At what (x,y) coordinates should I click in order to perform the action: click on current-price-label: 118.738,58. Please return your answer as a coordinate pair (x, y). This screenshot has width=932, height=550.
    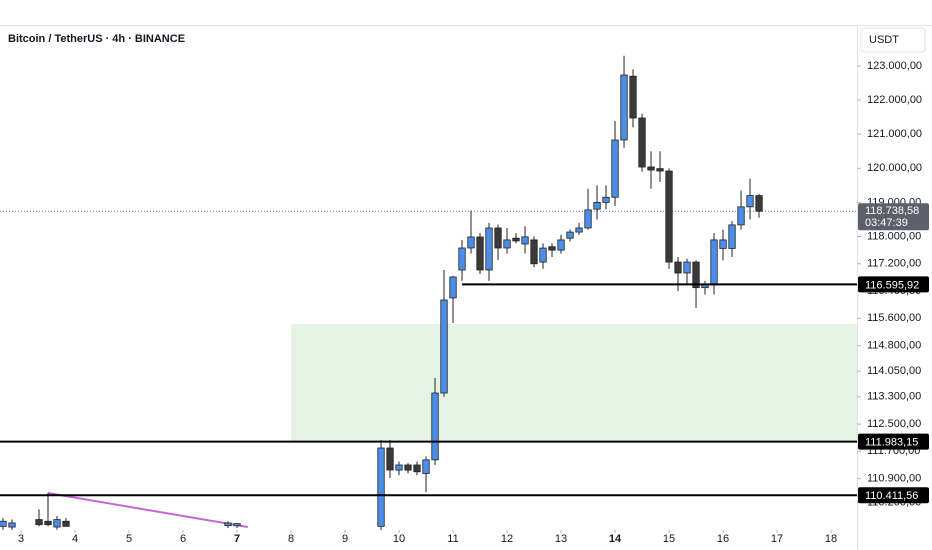
    Looking at the image, I should click on (892, 211).